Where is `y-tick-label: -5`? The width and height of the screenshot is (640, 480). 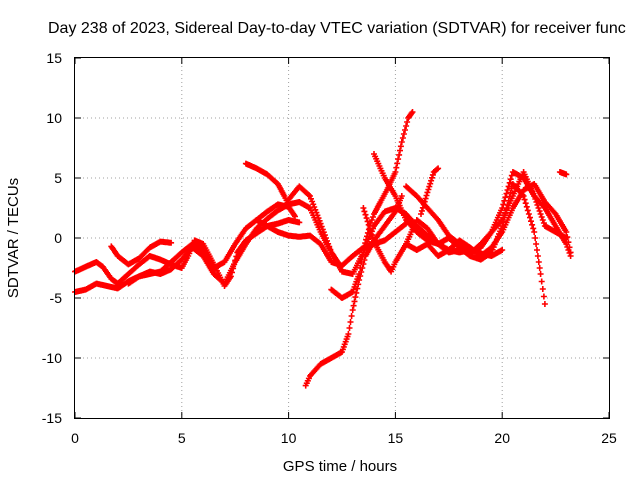 y-tick-label: -5 is located at coordinates (56, 298).